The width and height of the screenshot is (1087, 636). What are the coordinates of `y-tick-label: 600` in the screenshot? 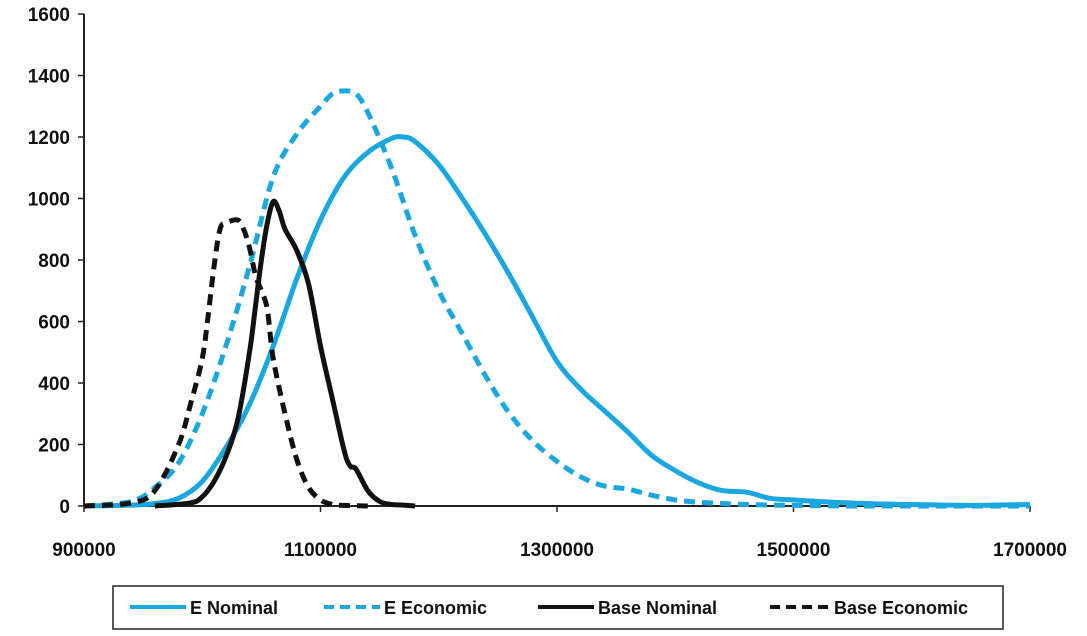 It's located at (54, 323).